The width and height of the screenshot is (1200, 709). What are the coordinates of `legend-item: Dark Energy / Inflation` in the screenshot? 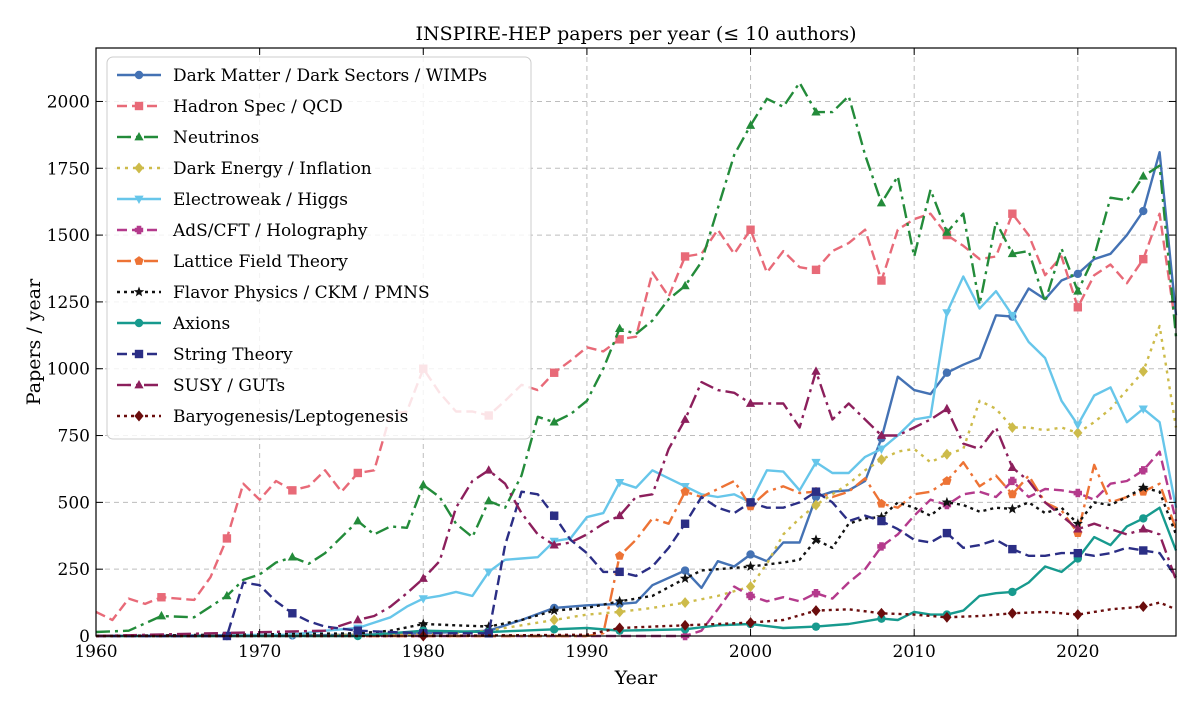 It's located at (244, 169).